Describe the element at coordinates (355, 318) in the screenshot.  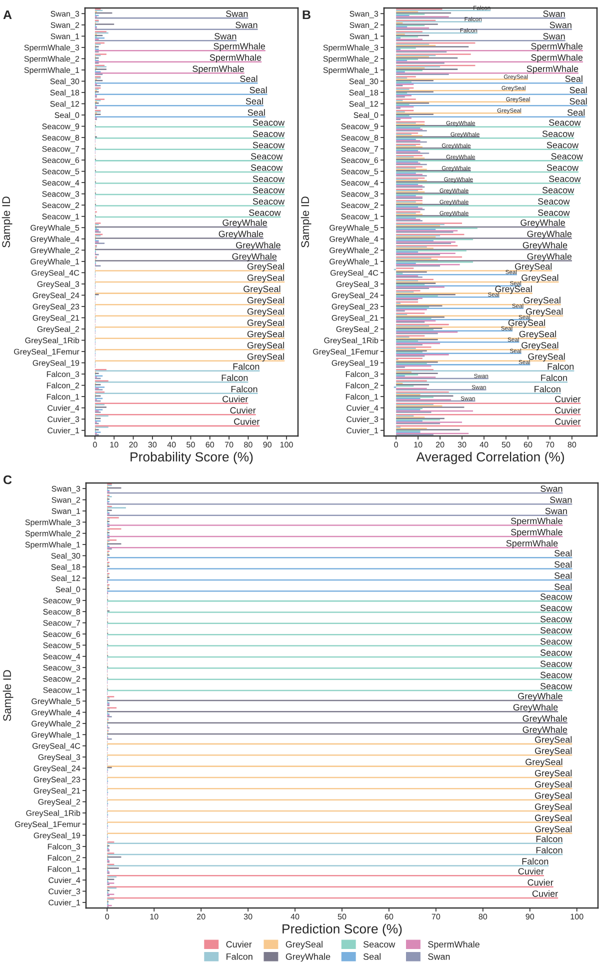
I see `y-tick-label: GreySeal_21` at that location.